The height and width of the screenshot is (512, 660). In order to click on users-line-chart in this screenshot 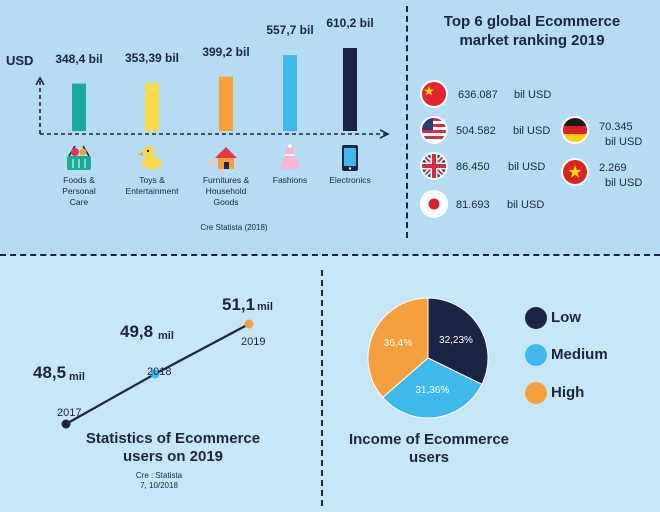, I will do `click(157, 374)`.